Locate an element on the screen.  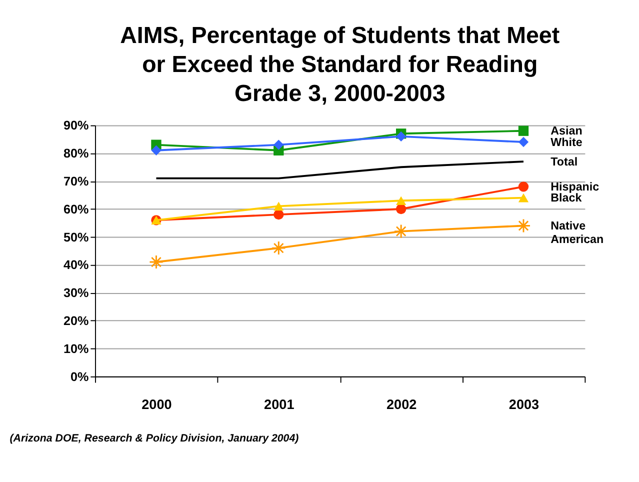
x-tick-label: 2003 is located at coordinates (524, 404).